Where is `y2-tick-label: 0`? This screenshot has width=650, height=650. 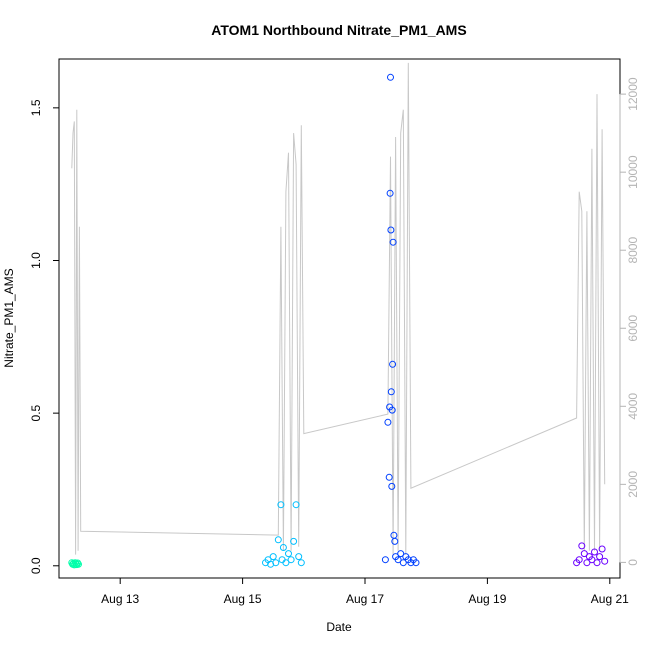 y2-tick-label: 0 is located at coordinates (633, 562).